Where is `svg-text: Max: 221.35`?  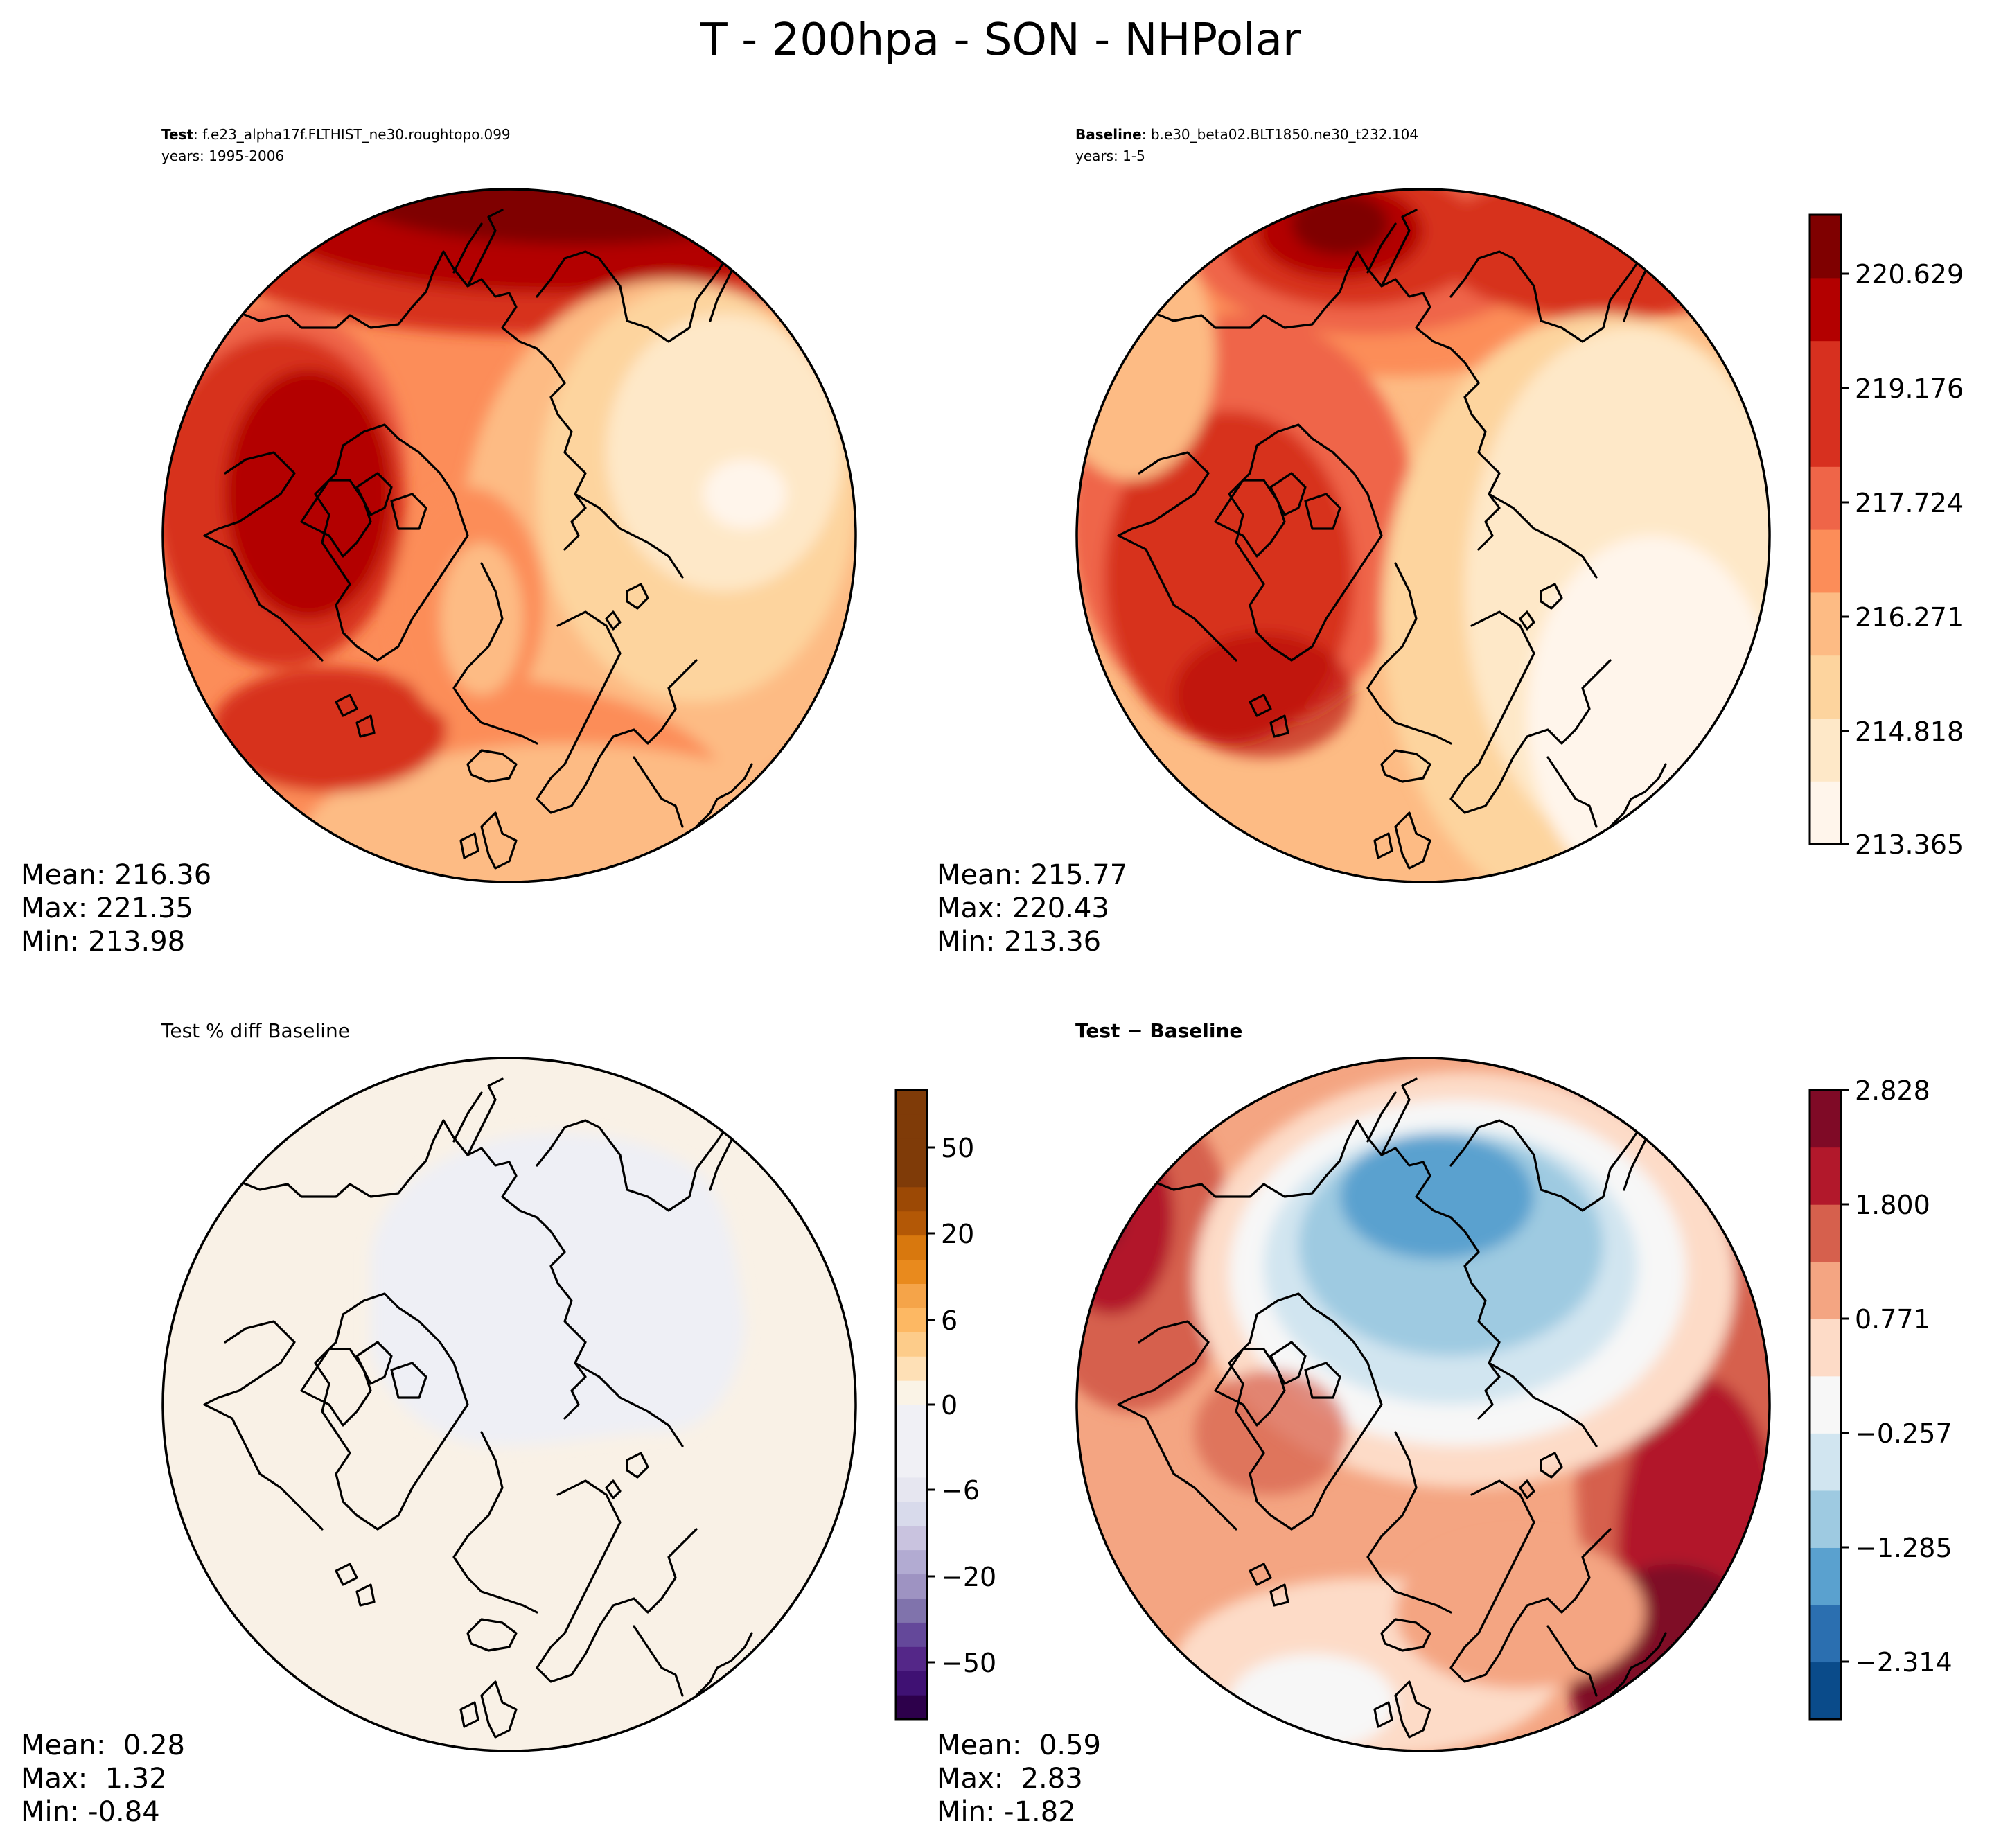 svg-text: Max: 221.35 is located at coordinates (107, 908).